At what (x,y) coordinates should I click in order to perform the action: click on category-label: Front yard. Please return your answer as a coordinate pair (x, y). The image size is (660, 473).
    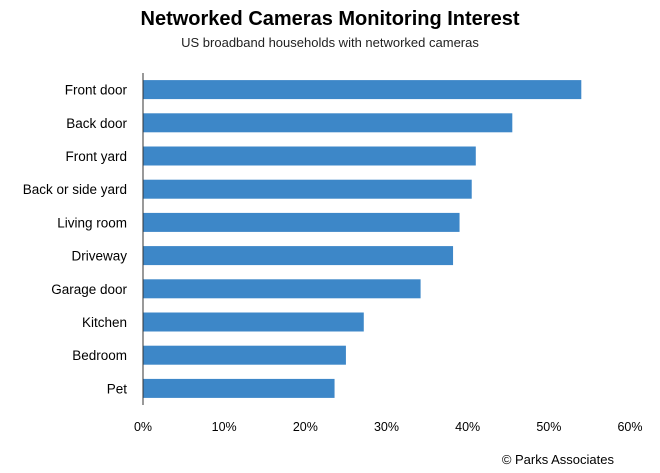
    Looking at the image, I should click on (96, 156).